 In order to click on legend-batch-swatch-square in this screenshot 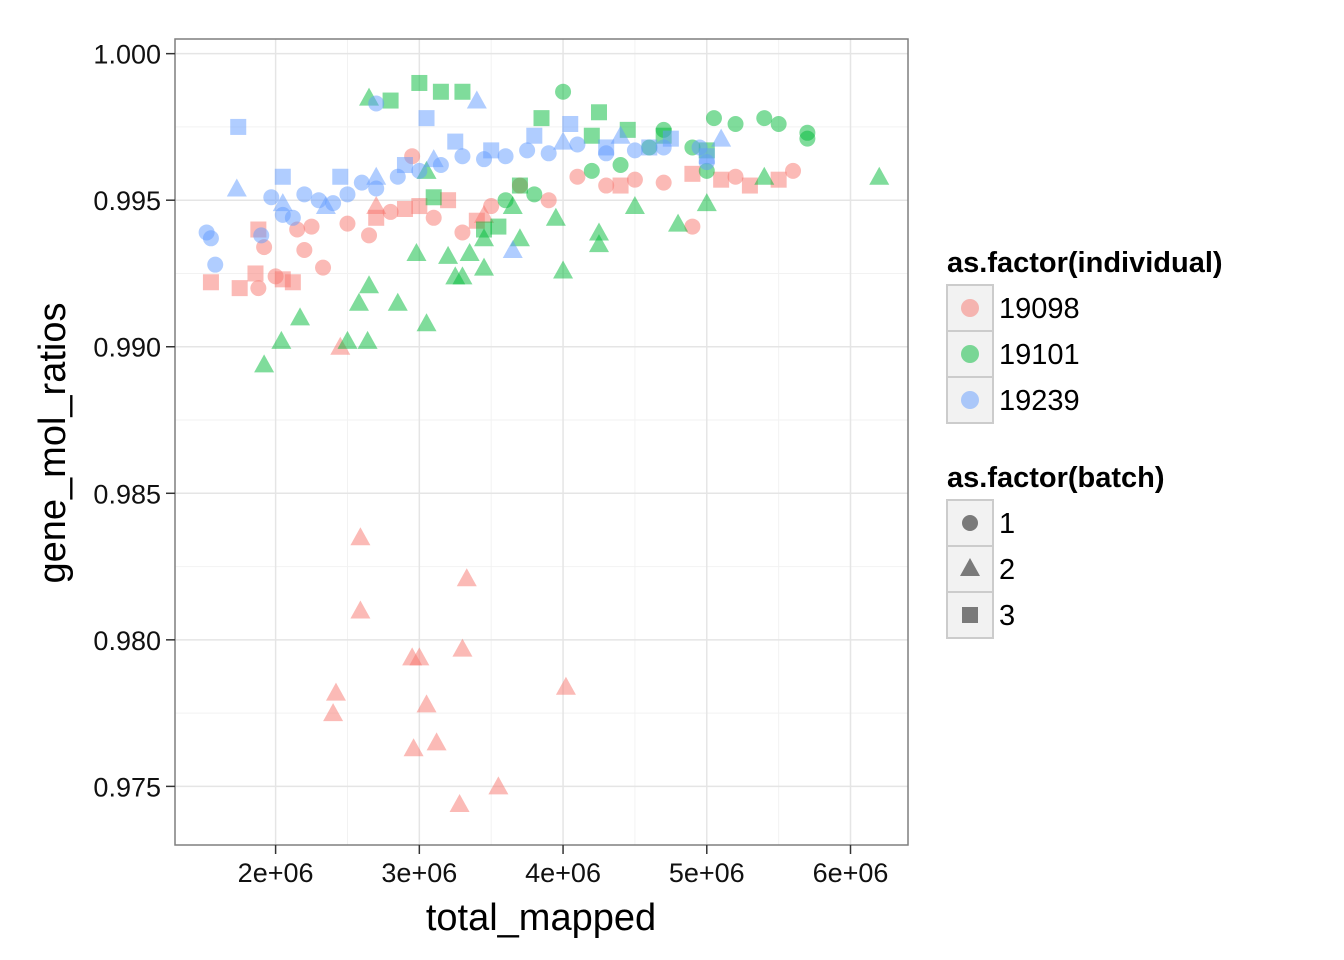, I will do `click(970, 615)`.